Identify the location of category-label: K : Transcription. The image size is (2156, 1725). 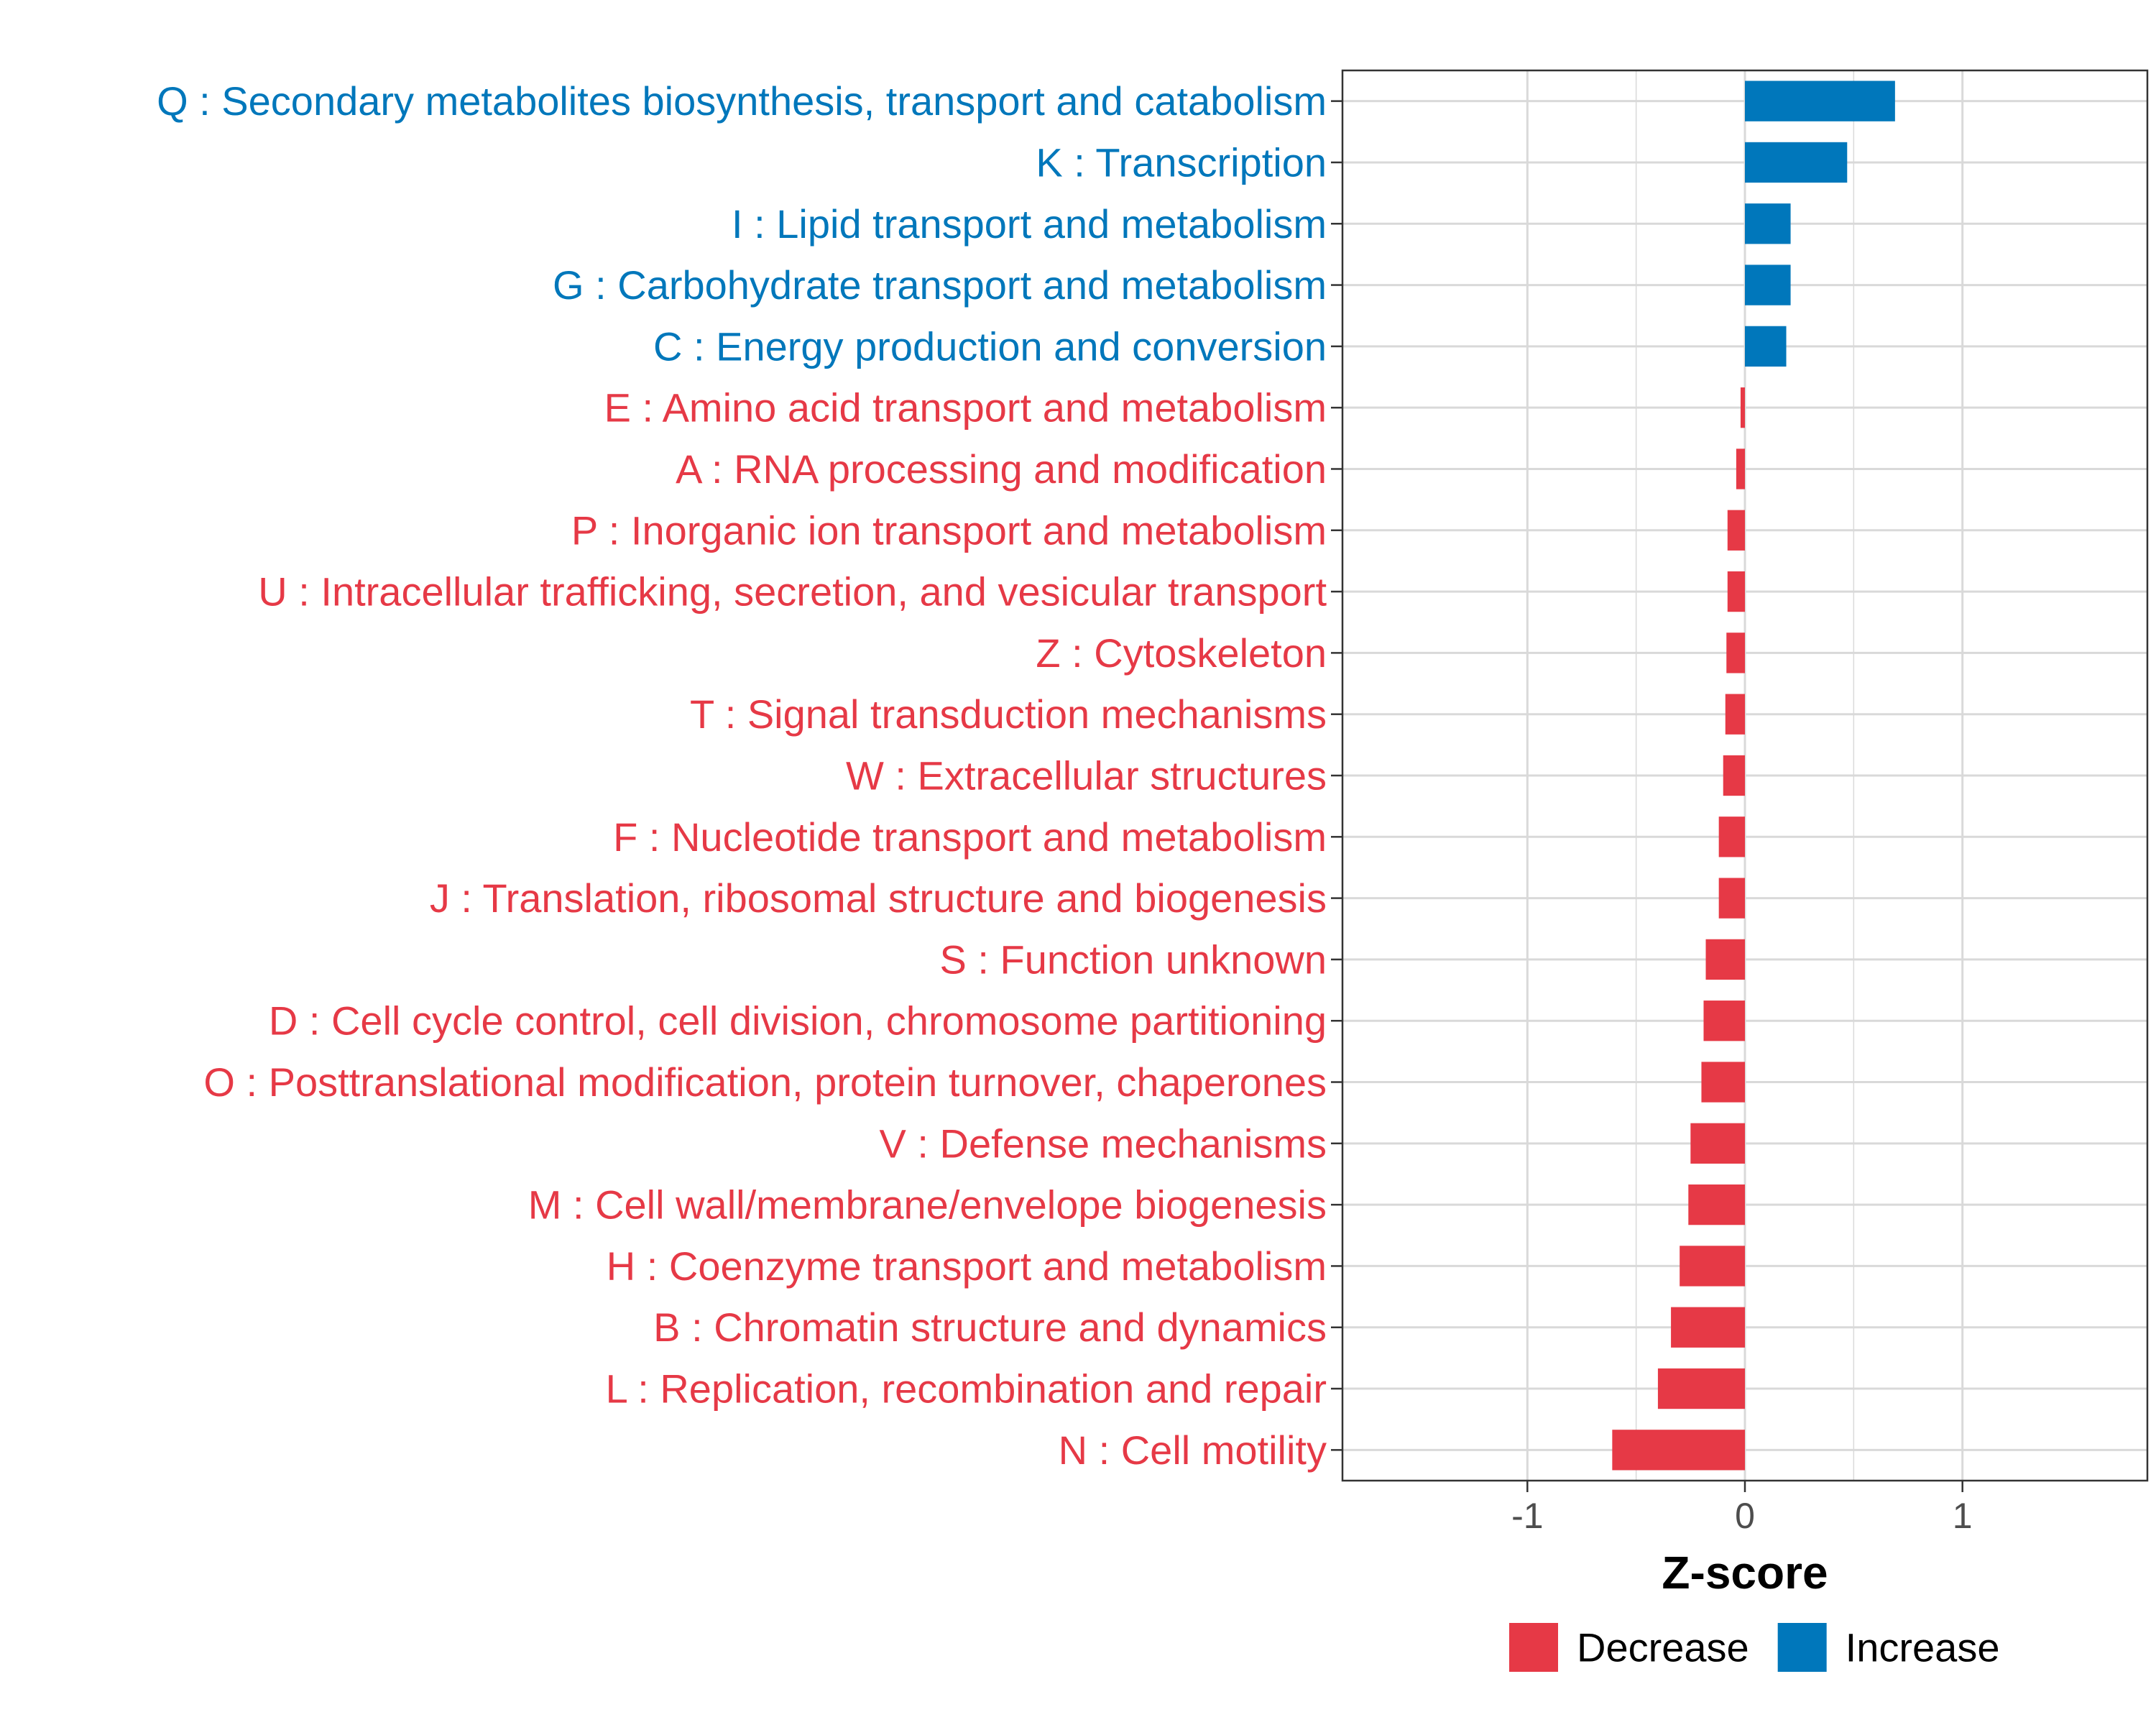
(1181, 162).